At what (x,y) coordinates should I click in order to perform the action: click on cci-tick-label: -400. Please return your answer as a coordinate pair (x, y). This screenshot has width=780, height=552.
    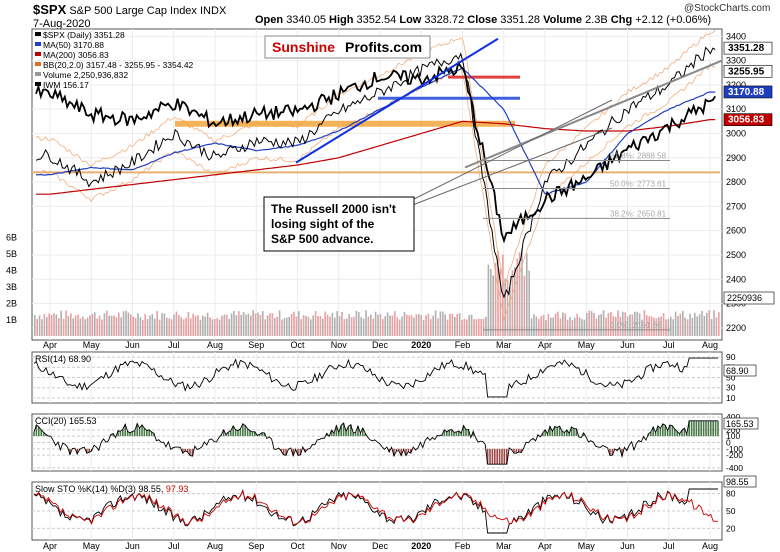
    Looking at the image, I should click on (734, 468).